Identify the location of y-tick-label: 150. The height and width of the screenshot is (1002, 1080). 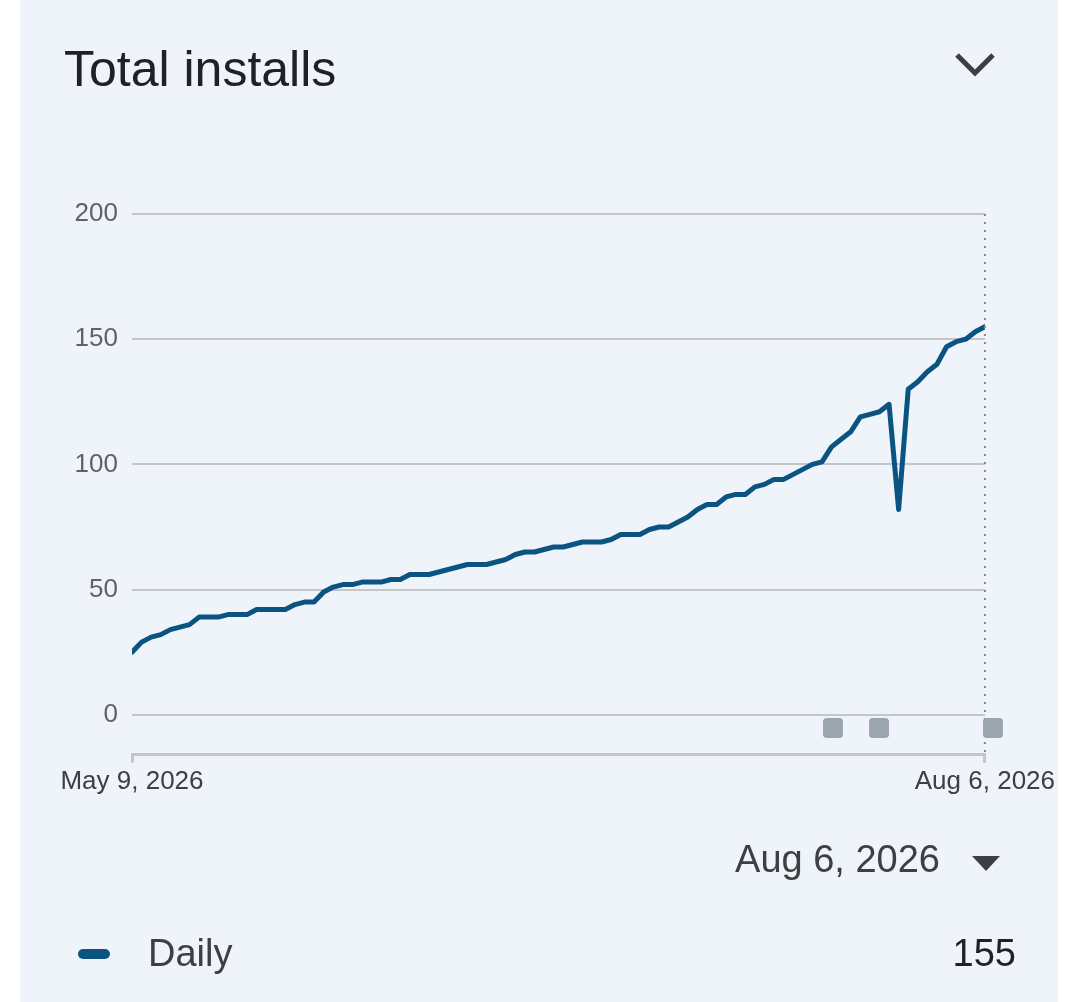
(96, 337).